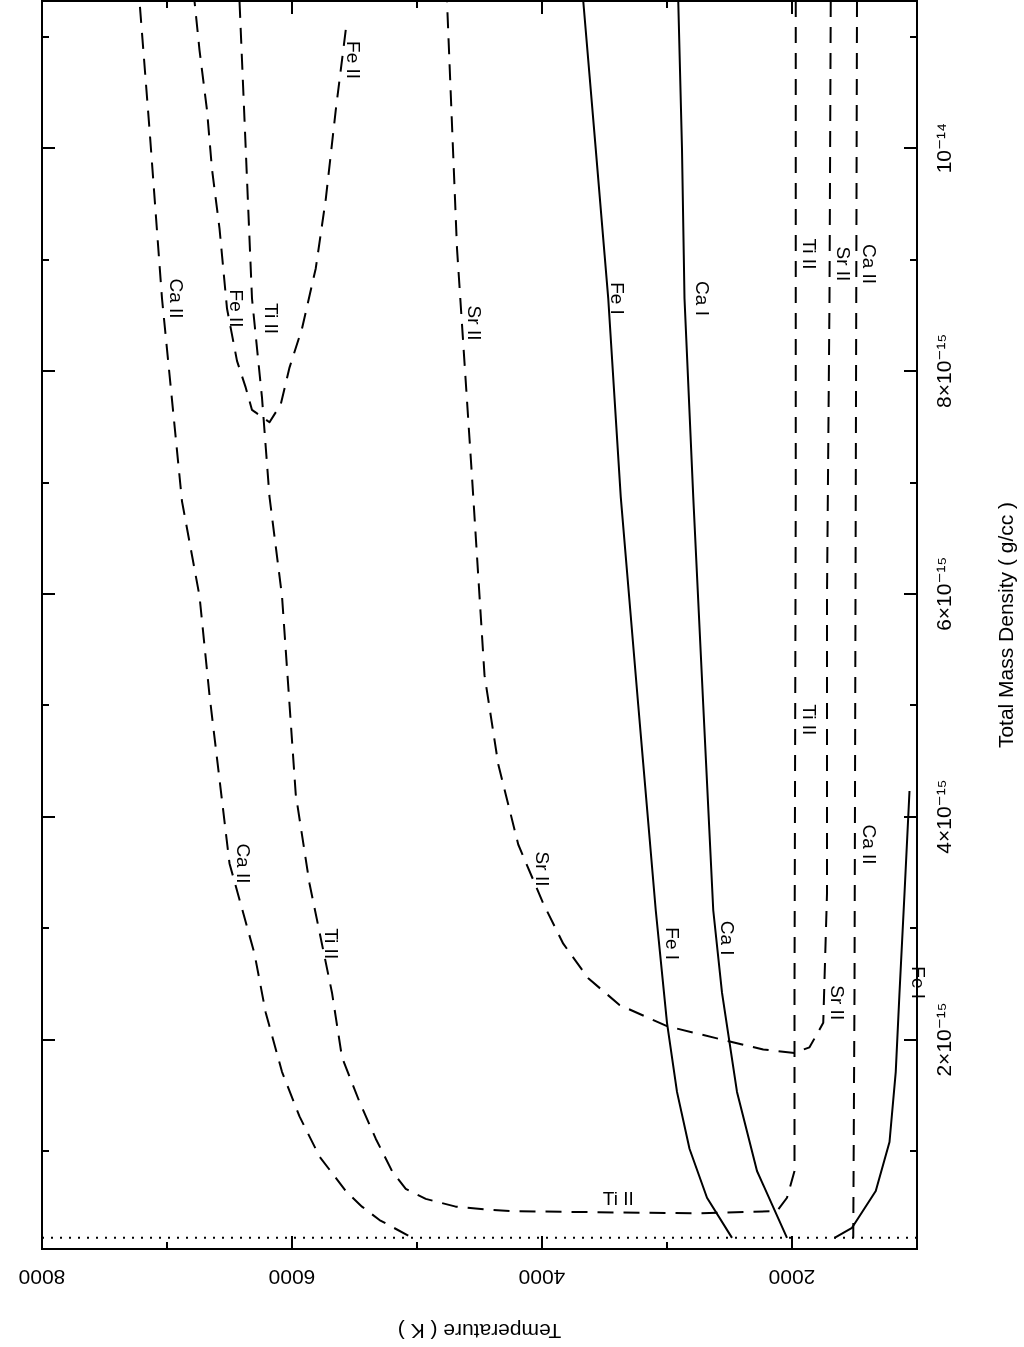 This screenshot has width=1024, height=1347. Describe the element at coordinates (943, 370) in the screenshot. I see `y-tick-label: 8×10⁻¹⁵` at that location.